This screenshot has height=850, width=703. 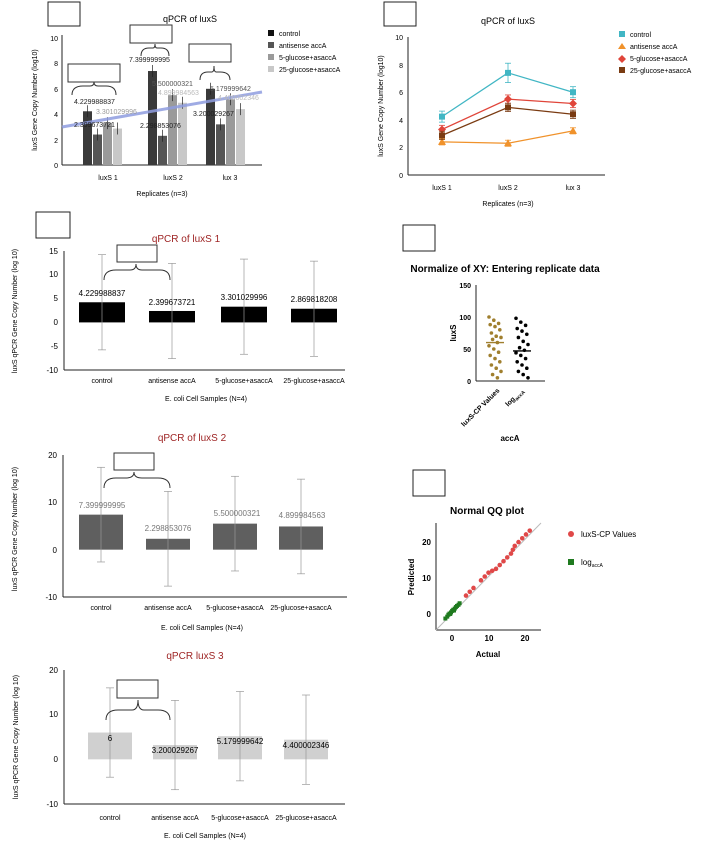 What do you see at coordinates (481, 407) in the screenshot?
I see `x-tick-label: luxS-CP Values` at bounding box center [481, 407].